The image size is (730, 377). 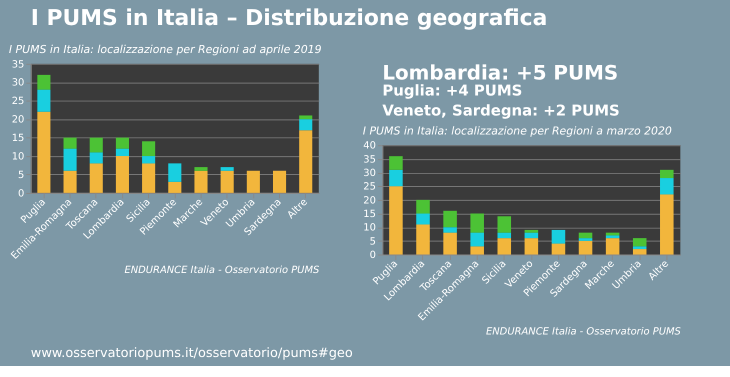 What do you see at coordinates (289, 19) in the screenshot?
I see `text: I PUMS in Italia – Distribuzione geografica` at bounding box center [289, 19].